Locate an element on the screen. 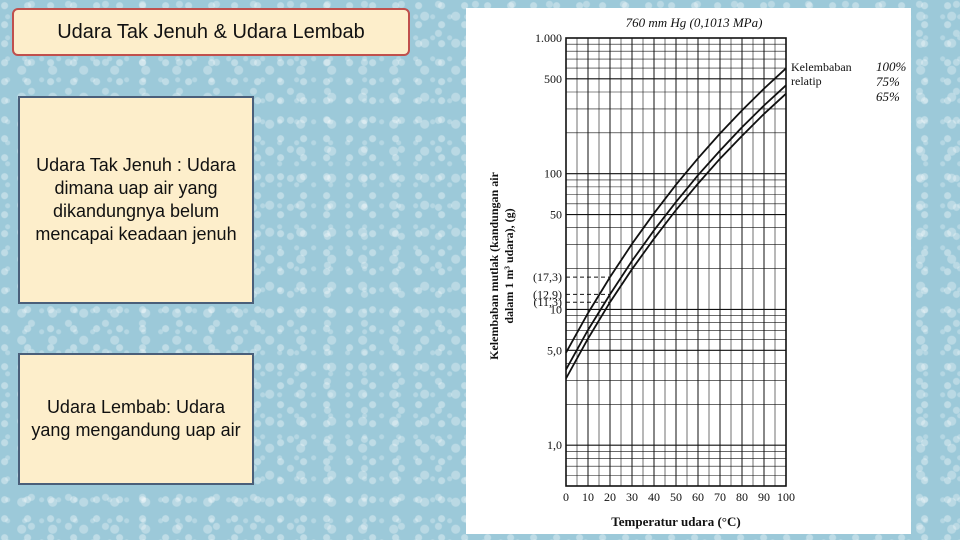  y-tick-label: (12,9) is located at coordinates (547, 294).